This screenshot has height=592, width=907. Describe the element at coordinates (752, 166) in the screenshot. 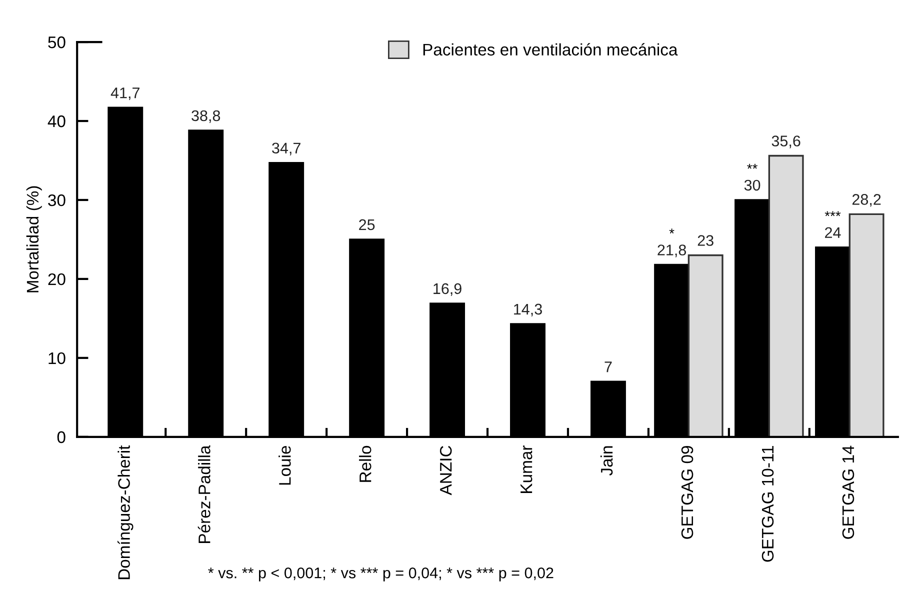

I see `annotation: **` at that location.